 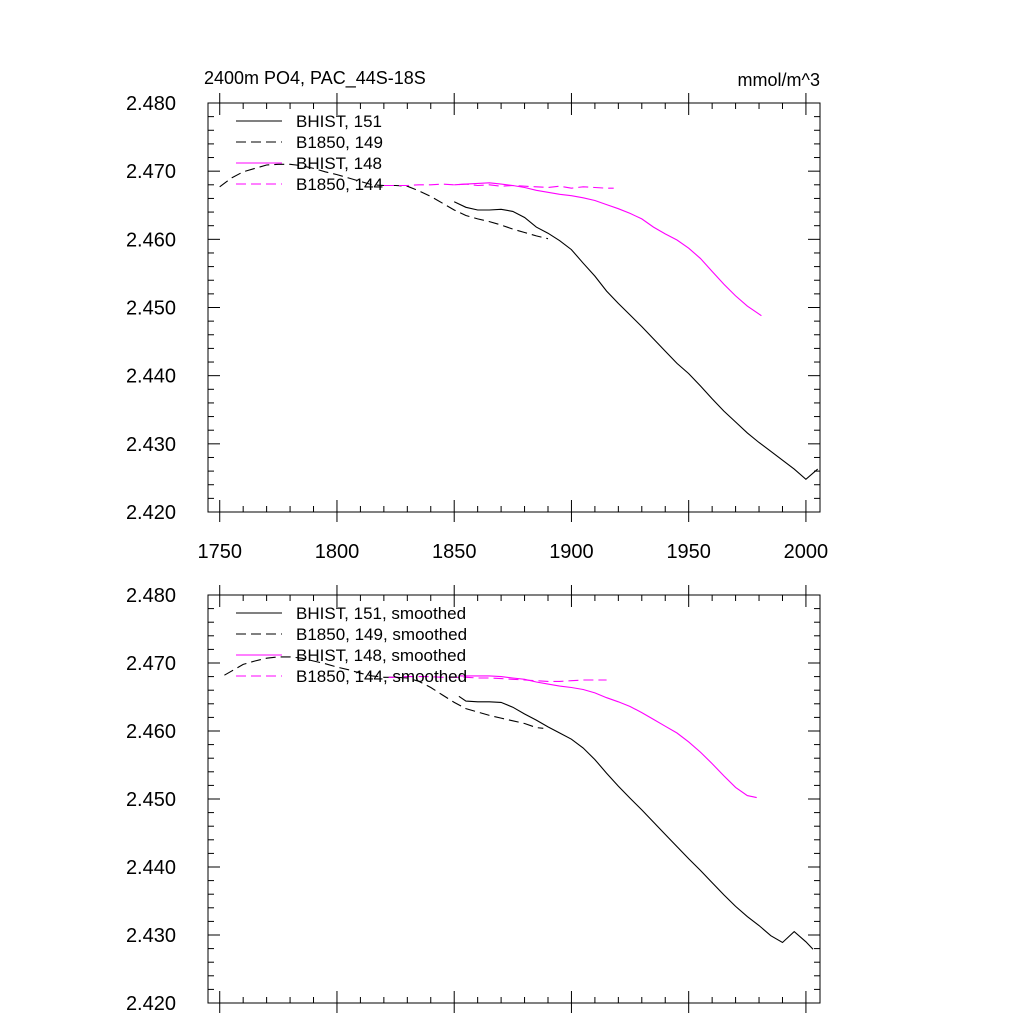 I want to click on x-tick-label: 2000, so click(x=806, y=552).